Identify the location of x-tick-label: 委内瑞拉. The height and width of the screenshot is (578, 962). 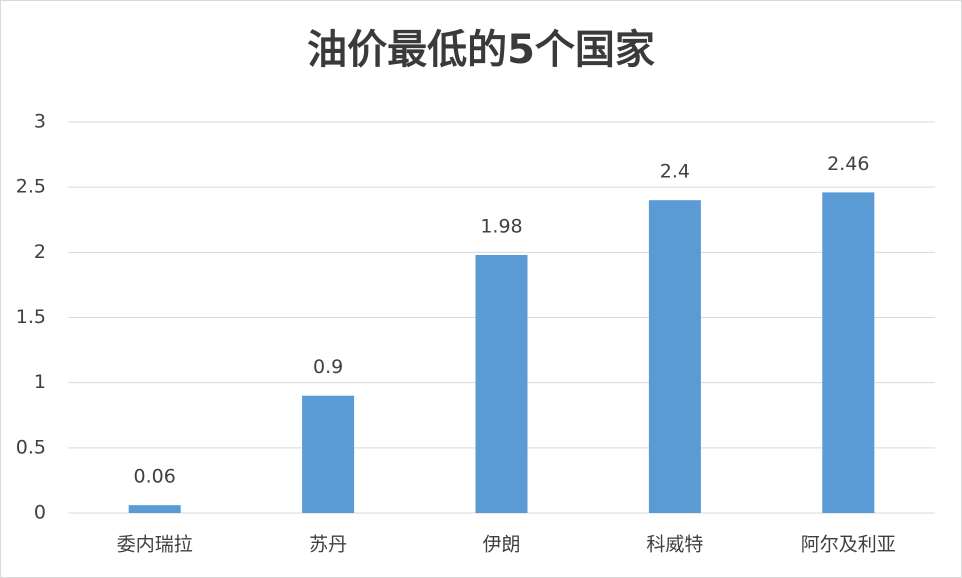
(155, 545).